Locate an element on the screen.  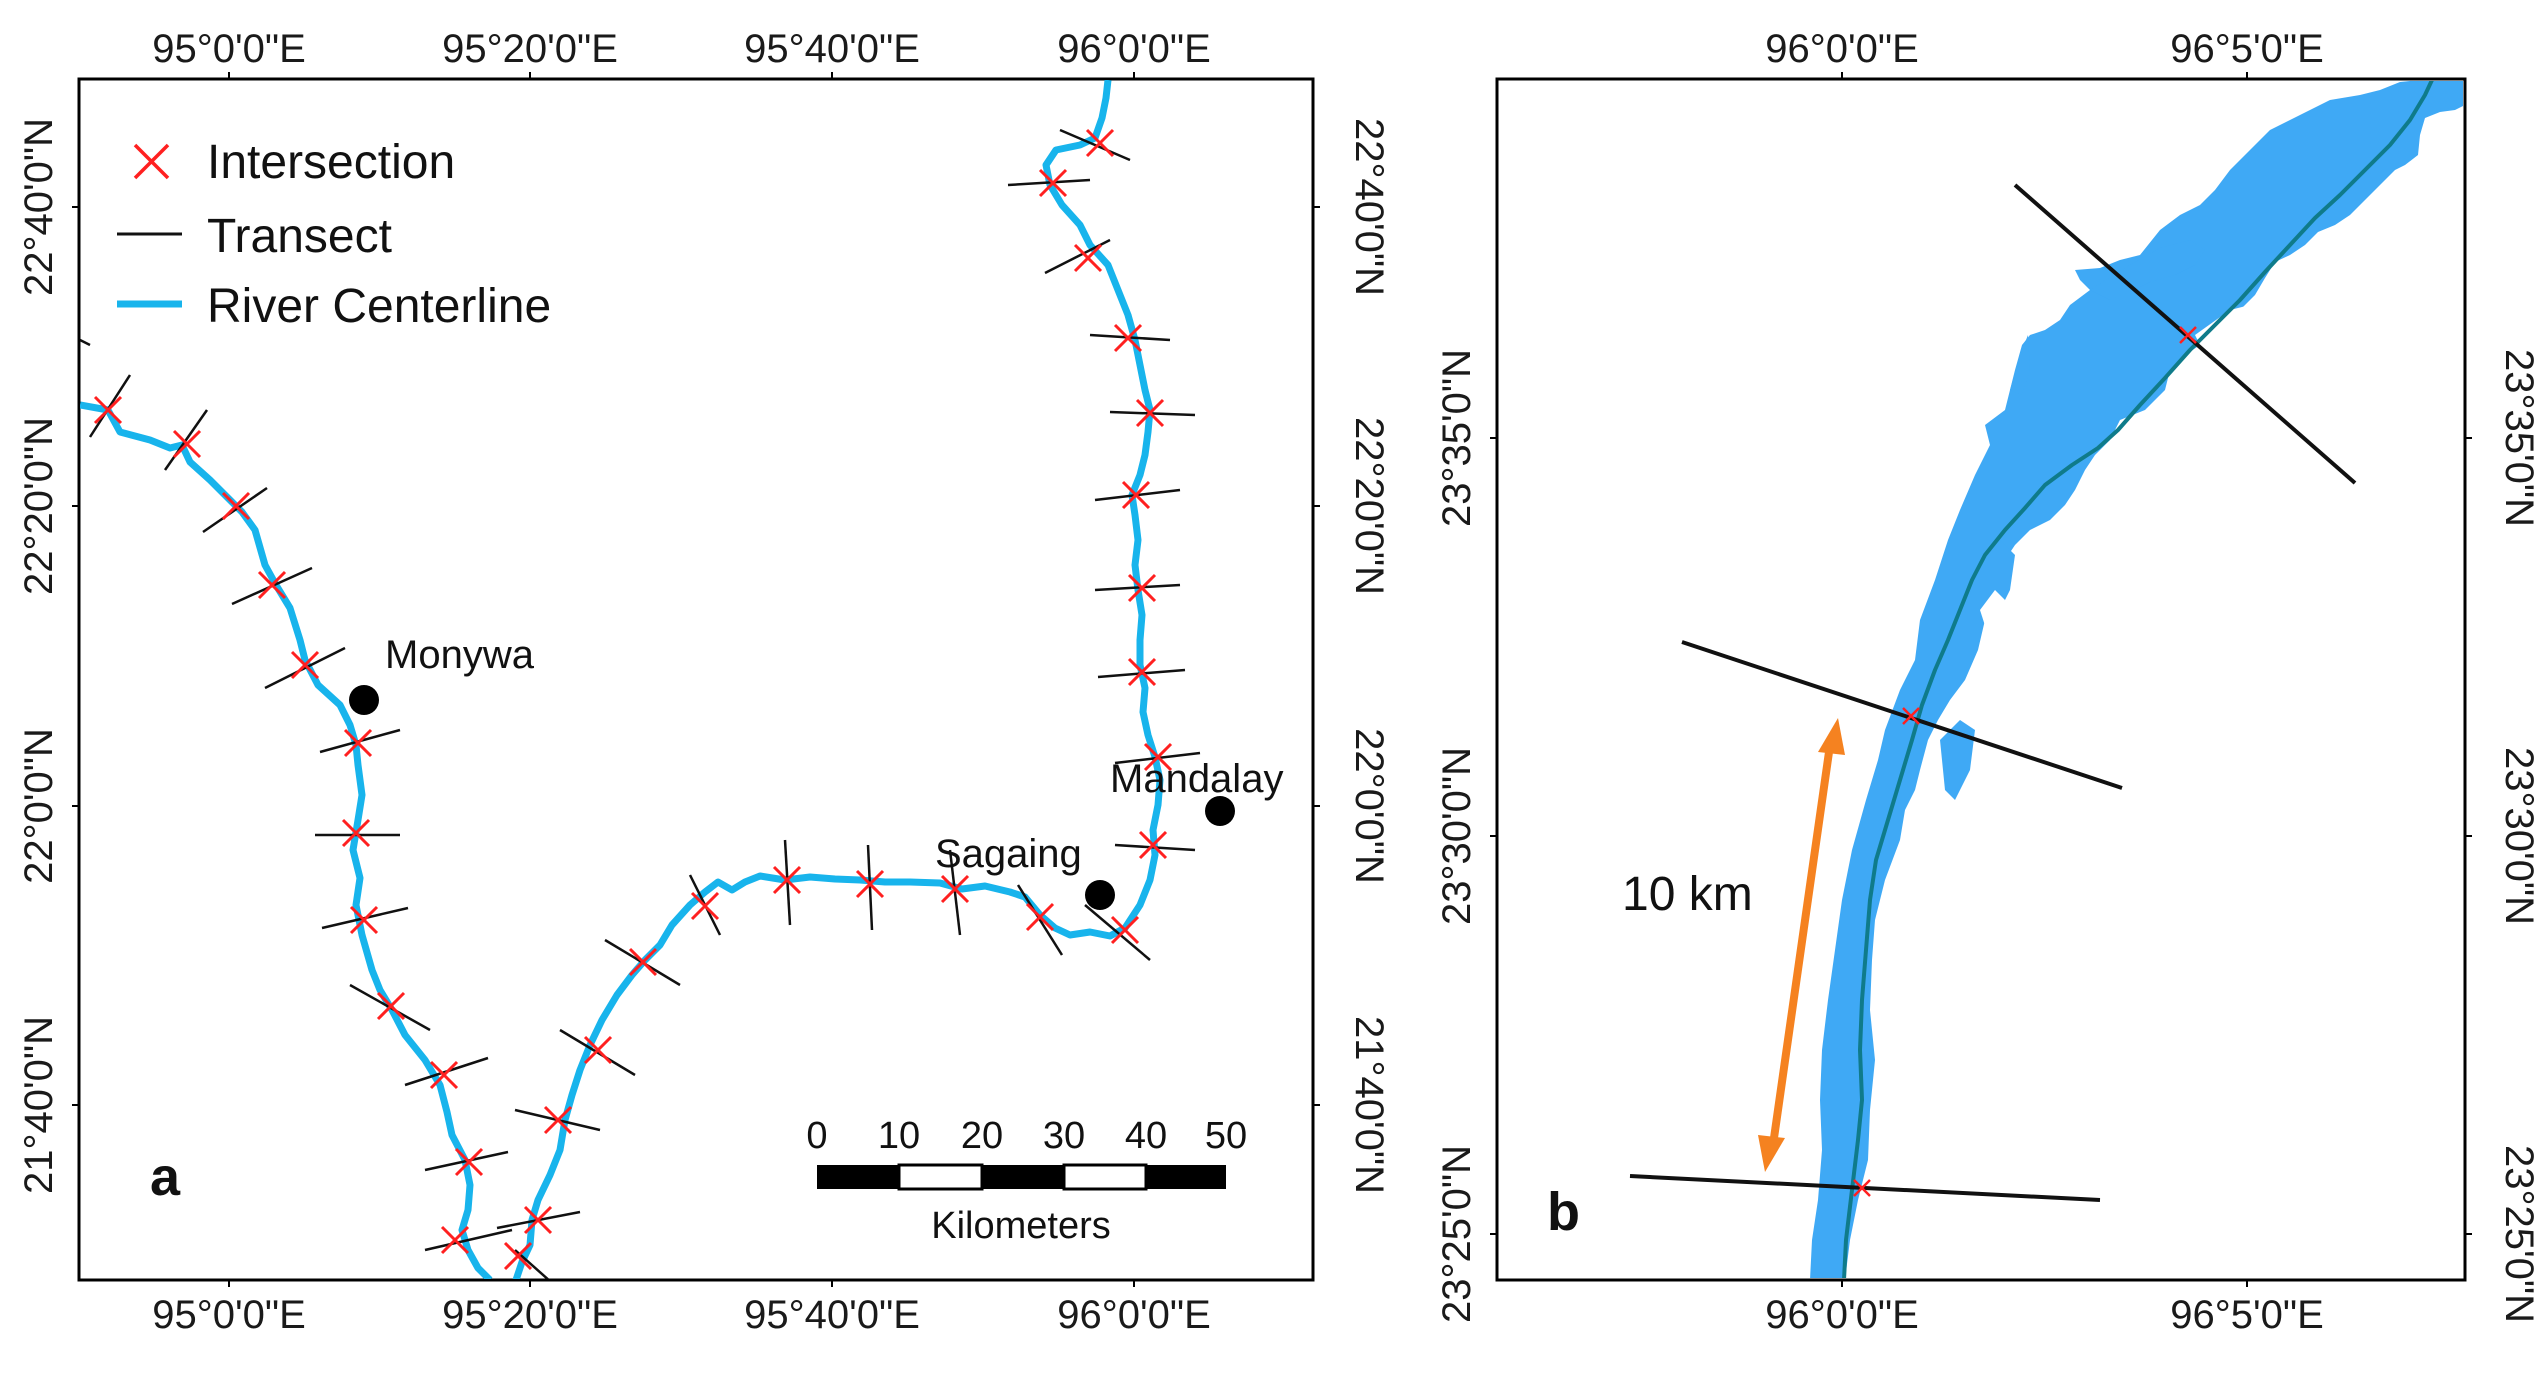
scale-label: 50 is located at coordinates (1226, 1136).